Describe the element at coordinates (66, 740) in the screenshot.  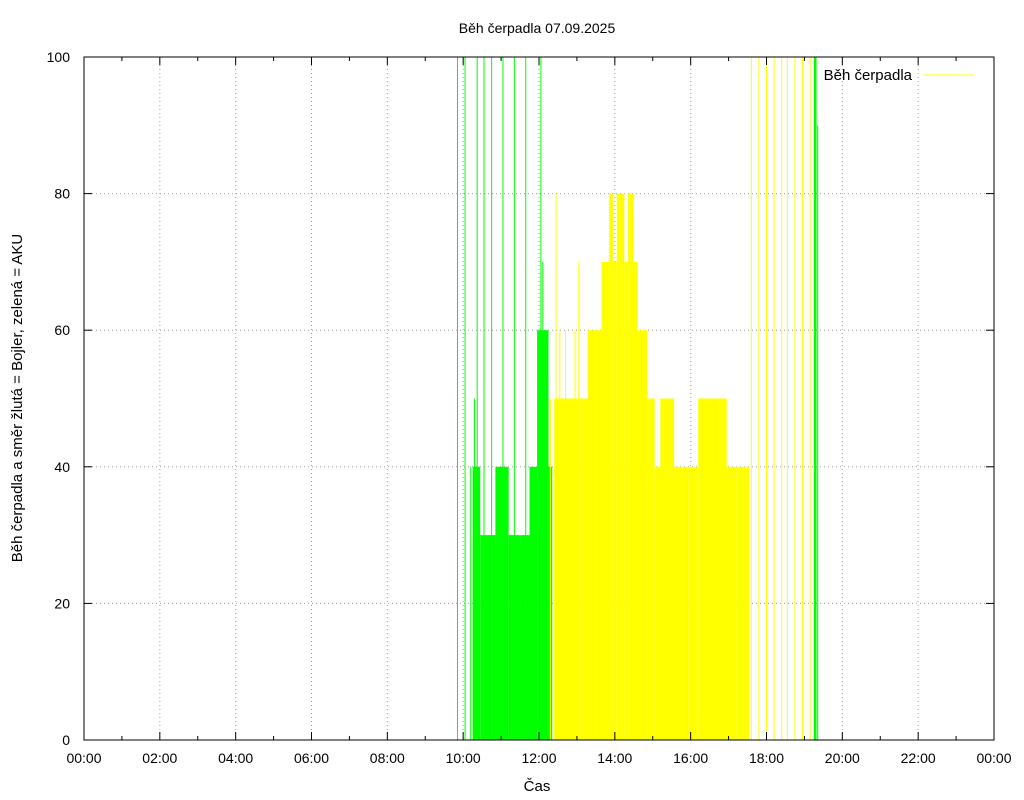
I see `y-tick-label: 0` at that location.